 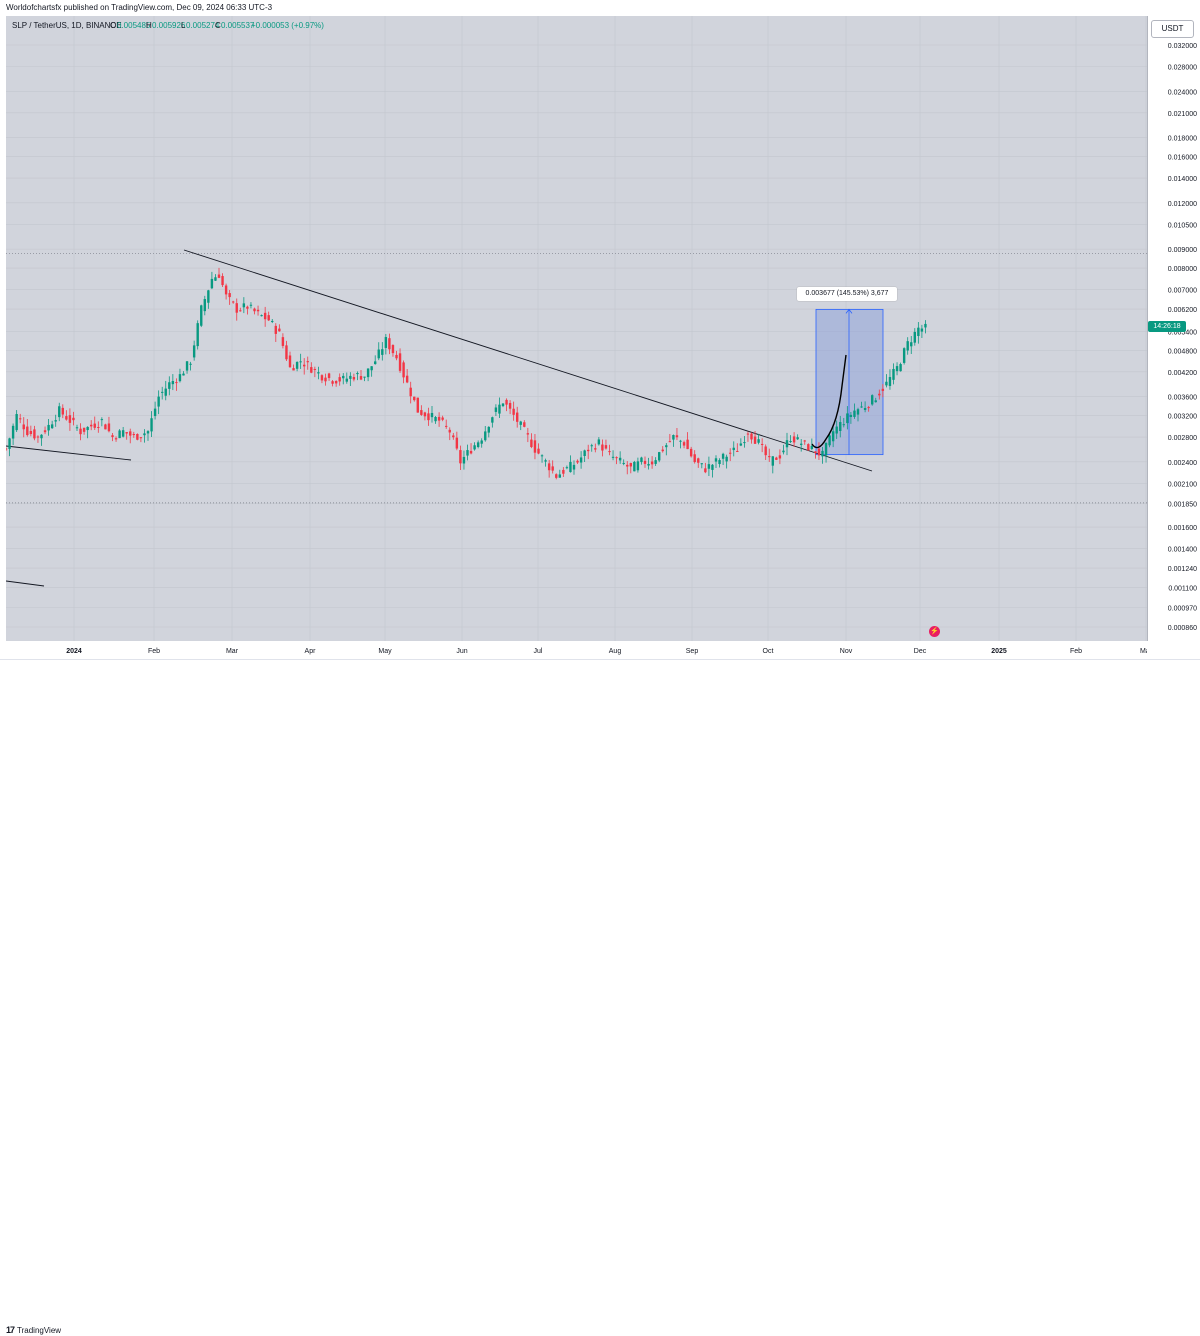 What do you see at coordinates (934, 631) in the screenshot?
I see `event-lightning-icon: ⚡` at bounding box center [934, 631].